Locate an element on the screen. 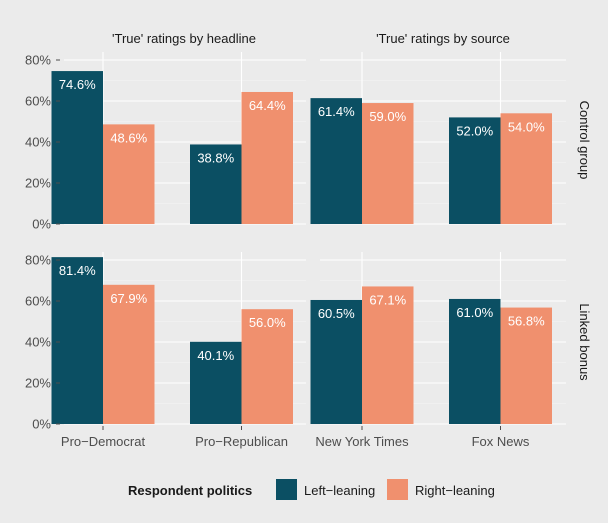 The width and height of the screenshot is (608, 523). legend-key-left-leaning is located at coordinates (286, 489).